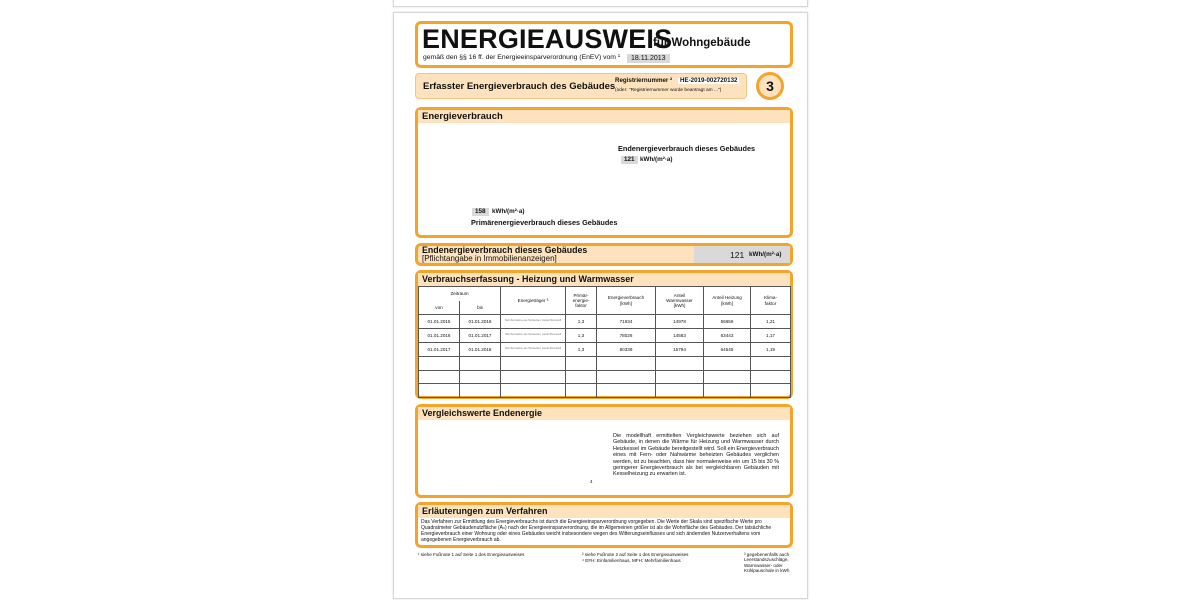  I want to click on header-climate: Klima-faktor, so click(770, 300).